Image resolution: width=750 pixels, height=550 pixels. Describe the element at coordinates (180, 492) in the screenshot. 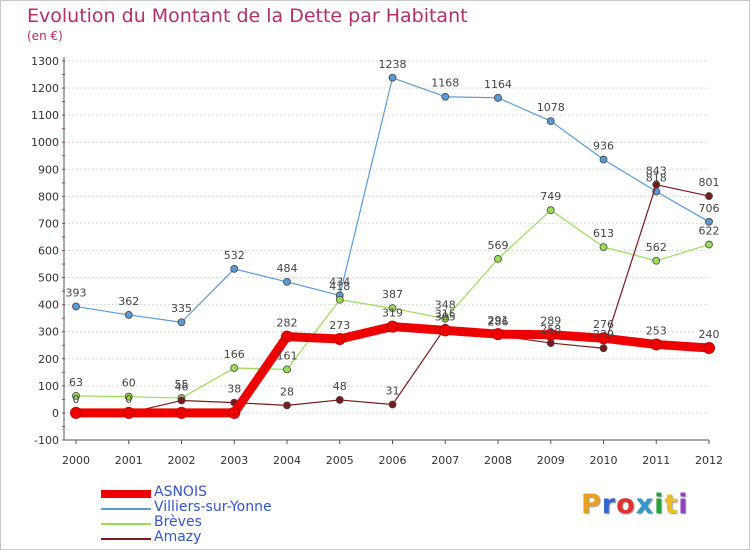

I see `legend-label: ASNOIS` at that location.